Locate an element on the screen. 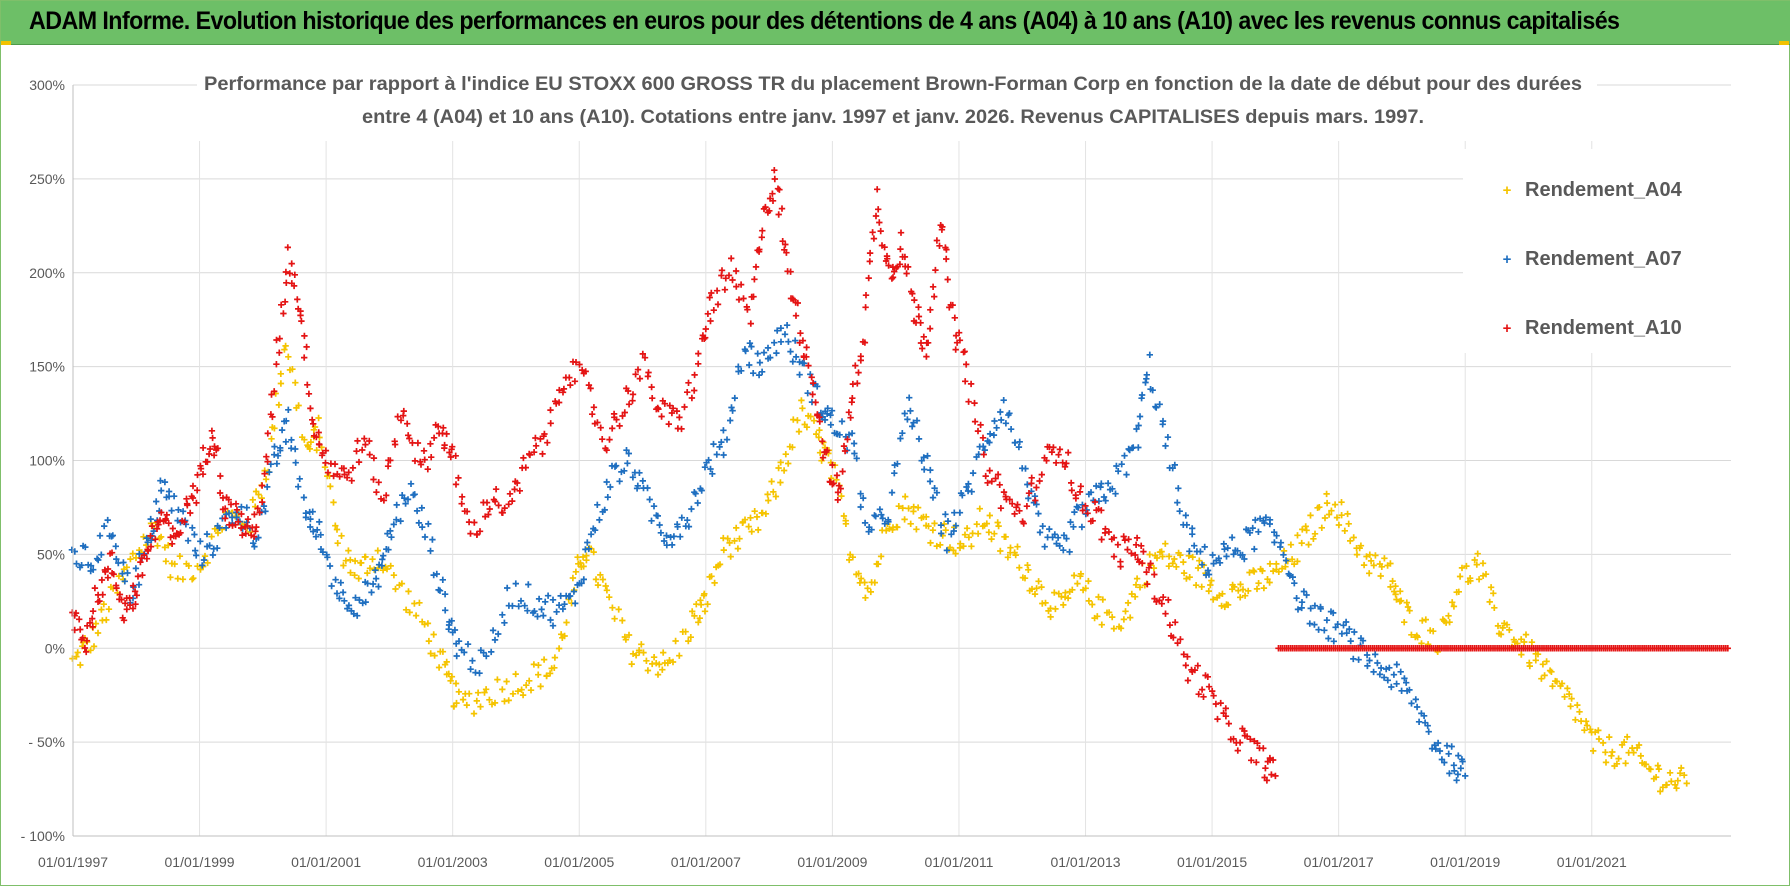 The image size is (1790, 887). legend-item-a04: + Rendement_A04 is located at coordinates (1593, 190).